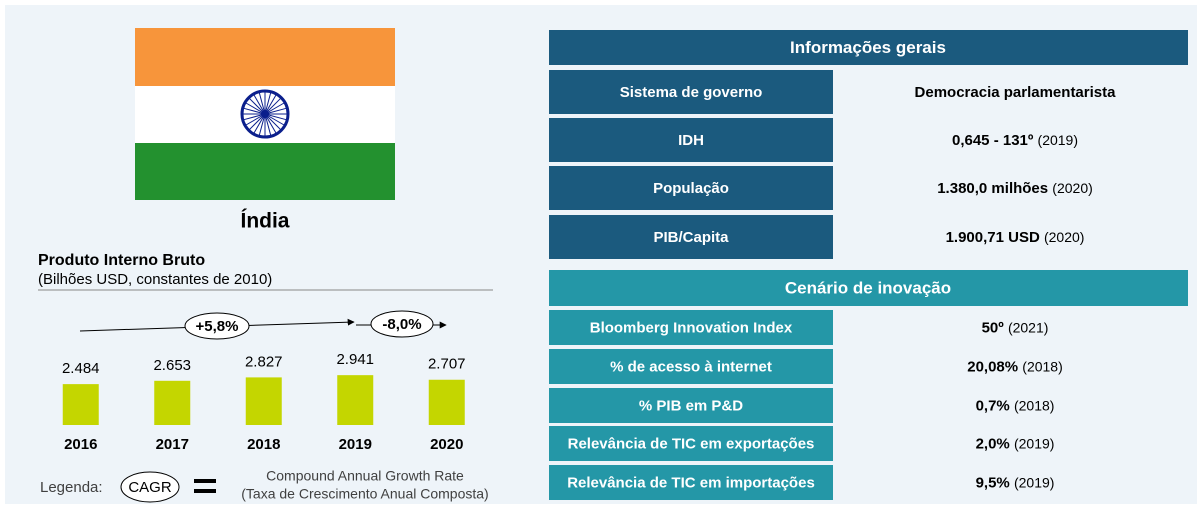  I want to click on value-label: 2.707, so click(447, 364).